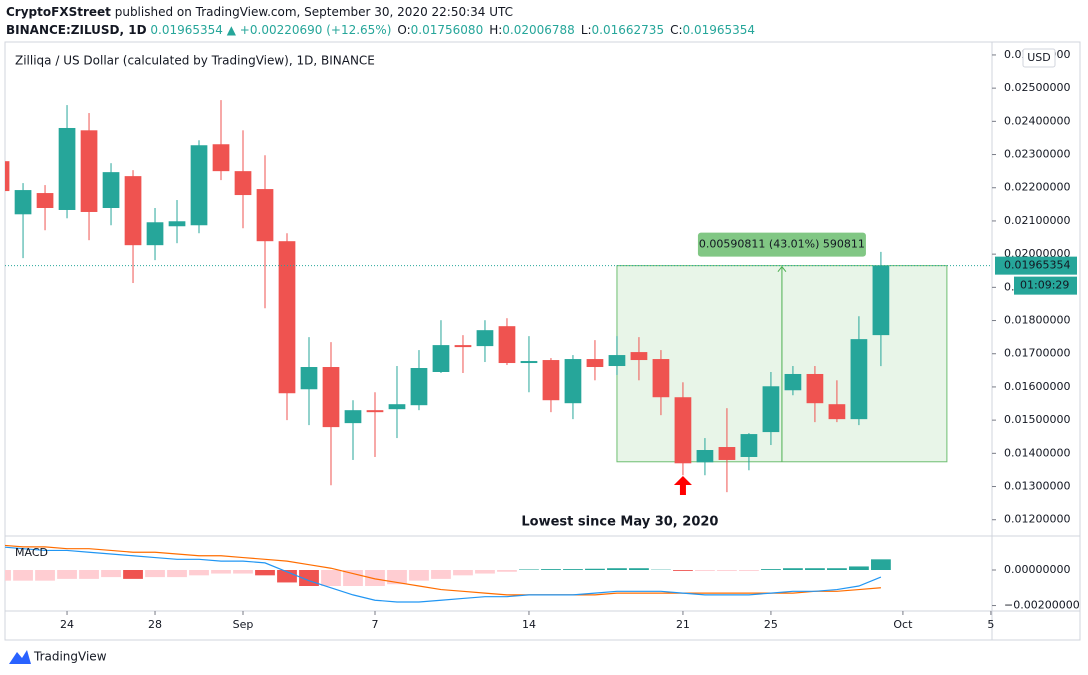 The height and width of the screenshot is (675, 1088). What do you see at coordinates (628, 30) in the screenshot?
I see `ohlc-value: 0.01662735` at bounding box center [628, 30].